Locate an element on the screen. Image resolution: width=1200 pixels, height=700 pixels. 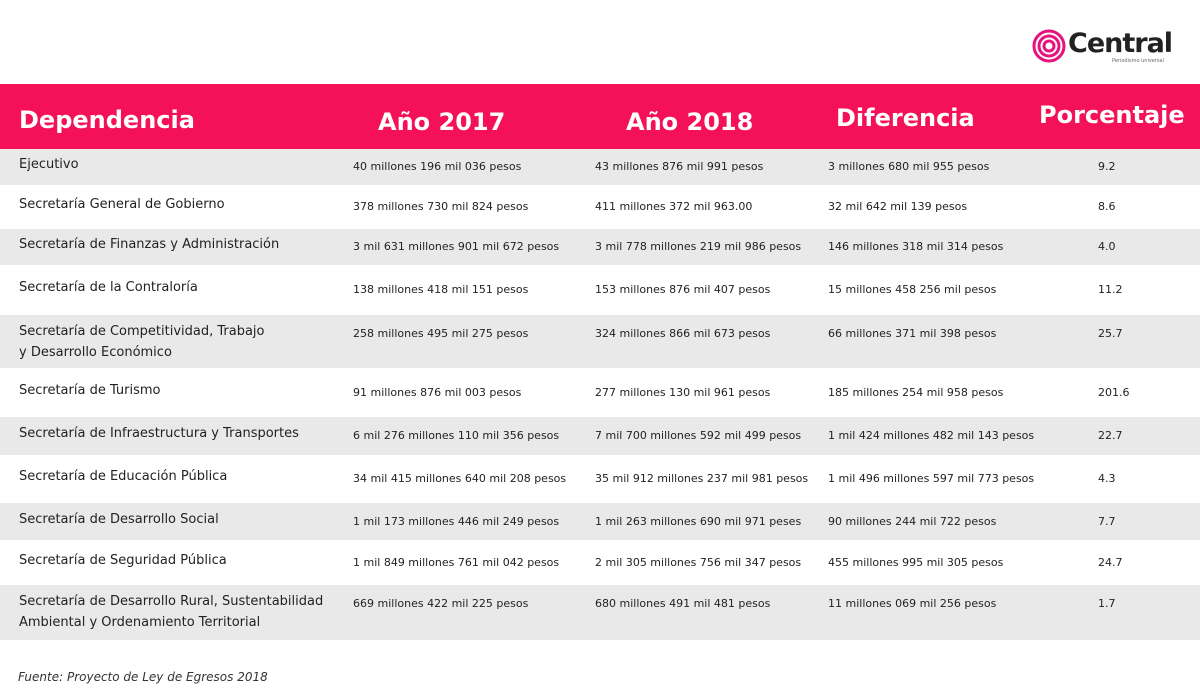
table-cell: 201.6 is located at coordinates (1114, 392).